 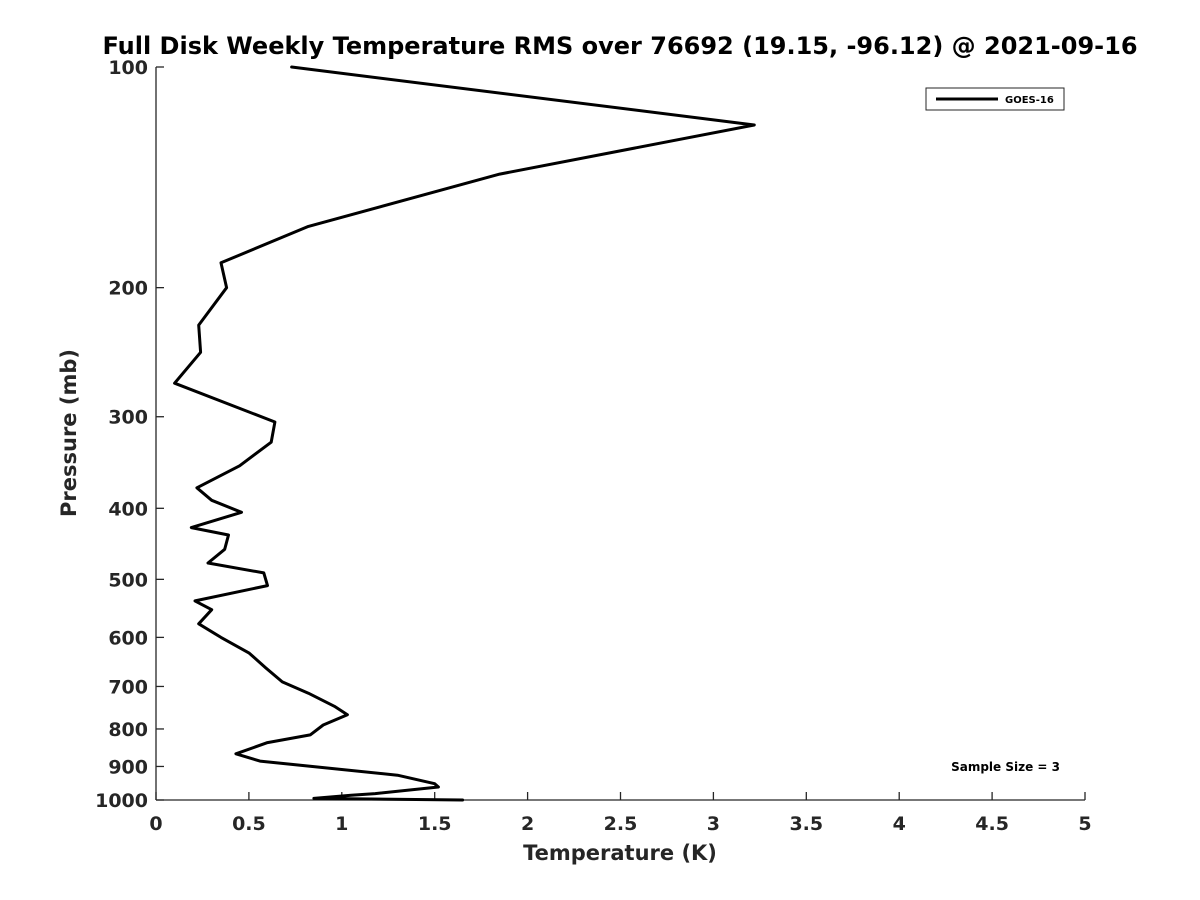 I want to click on x-ticks: 0 0.5 1 1.5 2 2.5 3 3.5 4 4.5 5, so click(x=620, y=813).